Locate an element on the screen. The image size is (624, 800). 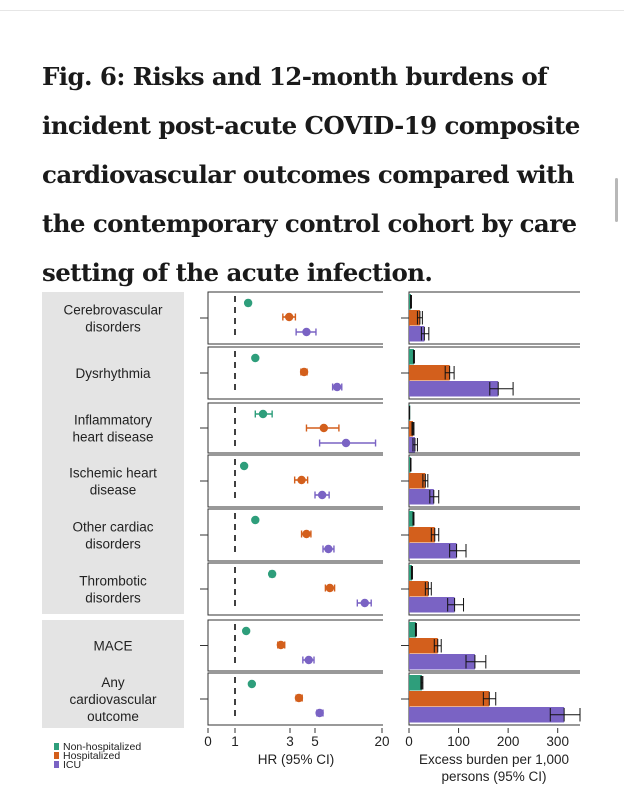
outcome-label: disease is located at coordinates (113, 490).